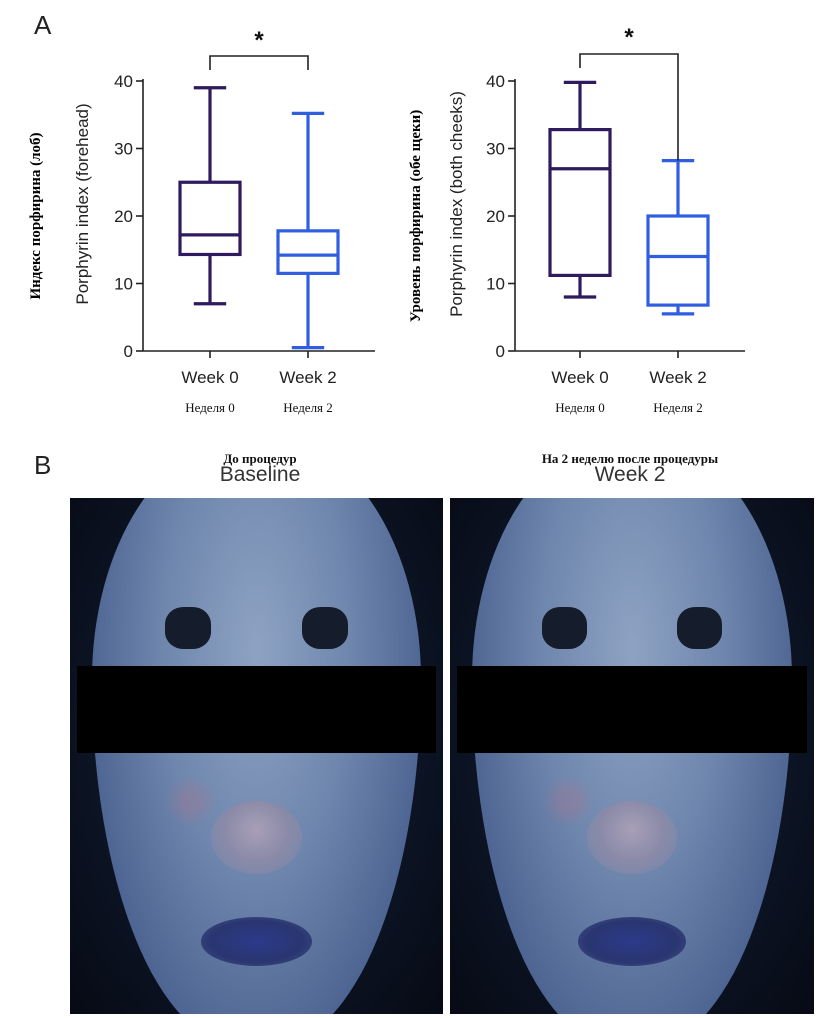 The image size is (822, 1018). Describe the element at coordinates (456, 204) in the screenshot. I see `y-axis-title: Porphyrin index (both cheeks)` at that location.